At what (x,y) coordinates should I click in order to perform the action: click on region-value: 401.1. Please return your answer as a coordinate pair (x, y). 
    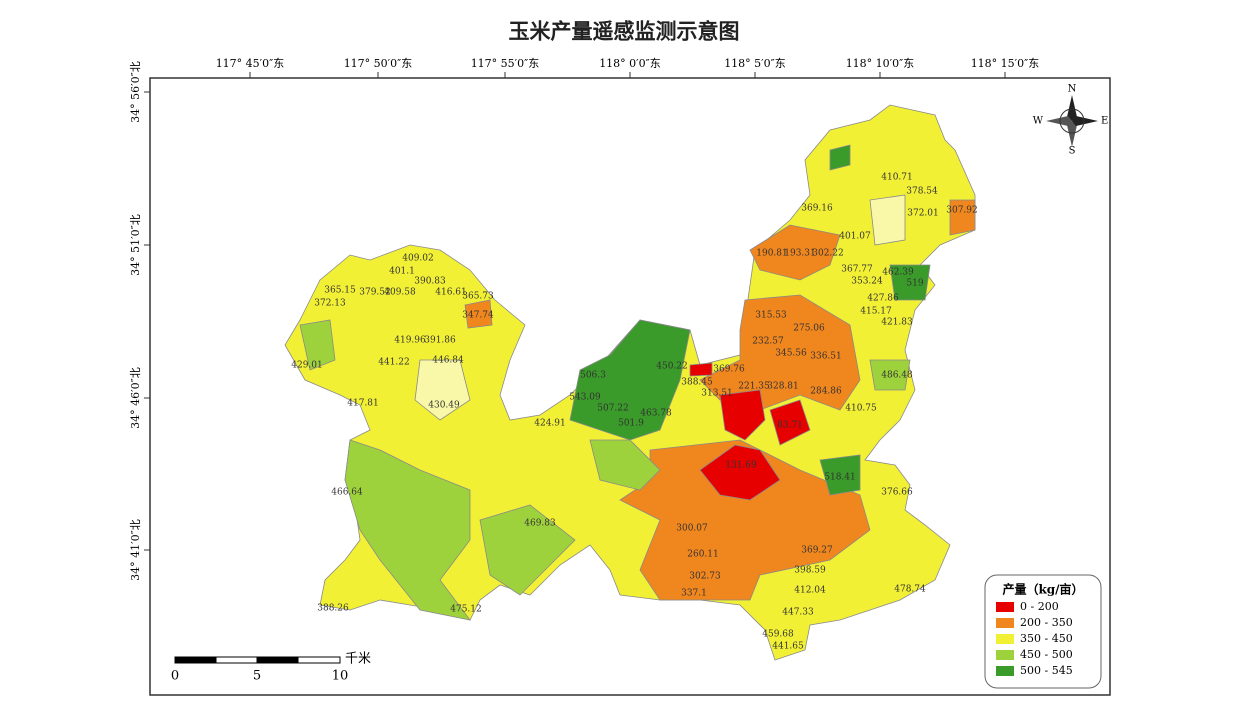
    Looking at the image, I should click on (402, 272).